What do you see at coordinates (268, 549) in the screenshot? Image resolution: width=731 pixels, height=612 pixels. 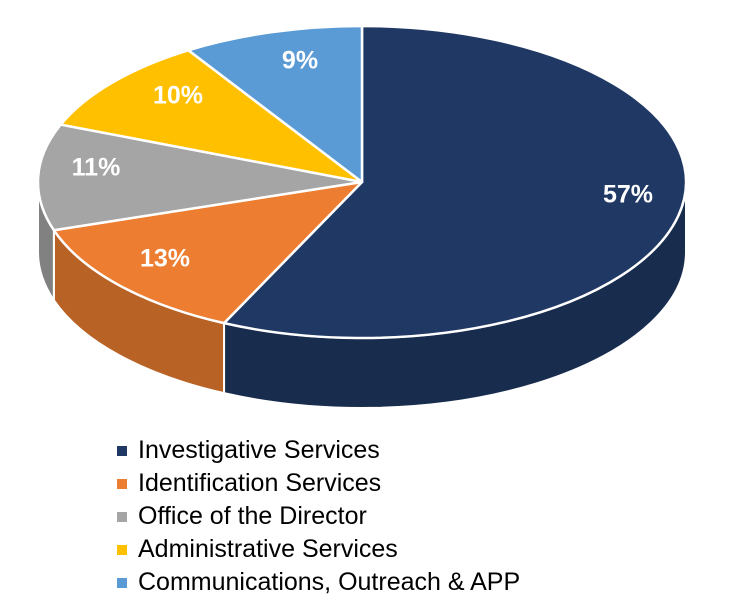 I see `legend-label: Administrative Services` at bounding box center [268, 549].